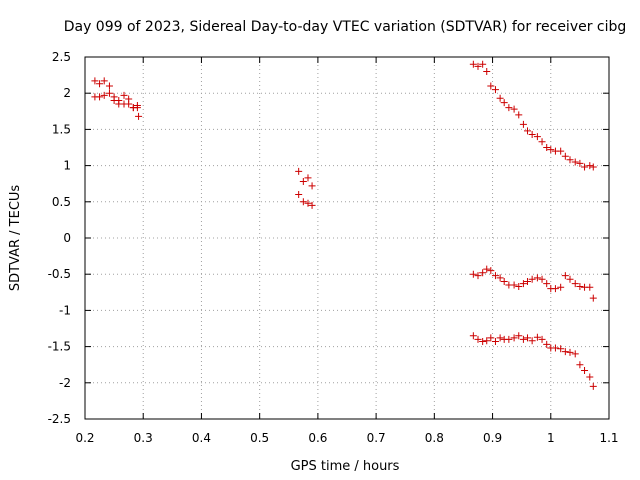 The image size is (640, 480). I want to click on x-tick-label: 0.9, so click(492, 438).